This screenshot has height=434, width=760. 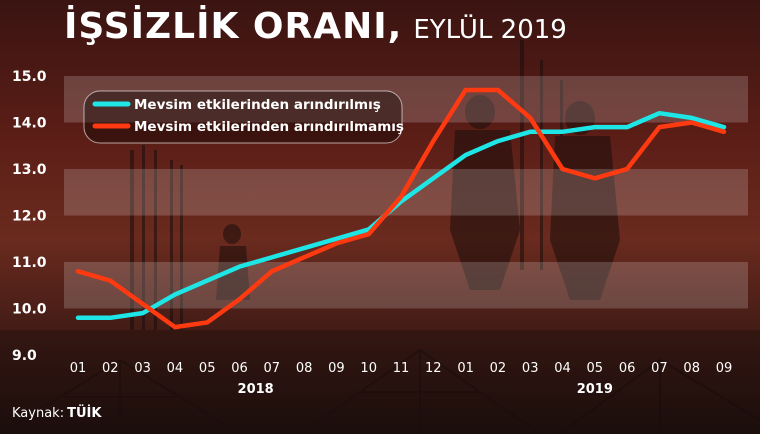 I want to click on source-note: Kaynak: TÜİK, so click(x=56, y=413).